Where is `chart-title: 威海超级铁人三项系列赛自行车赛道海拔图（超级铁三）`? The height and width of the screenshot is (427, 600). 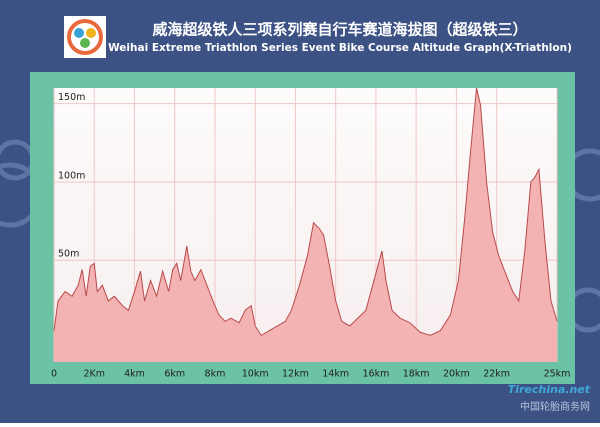 chart-title: 威海超级铁人三项系列赛自行车赛道海拔图（超级铁三） is located at coordinates (339, 30).